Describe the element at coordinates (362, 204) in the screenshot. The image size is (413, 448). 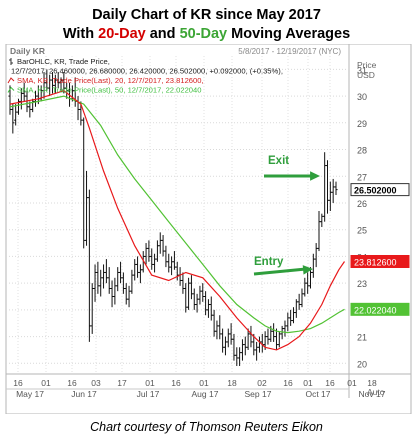
I see `y-tick-label: 26` at that location.